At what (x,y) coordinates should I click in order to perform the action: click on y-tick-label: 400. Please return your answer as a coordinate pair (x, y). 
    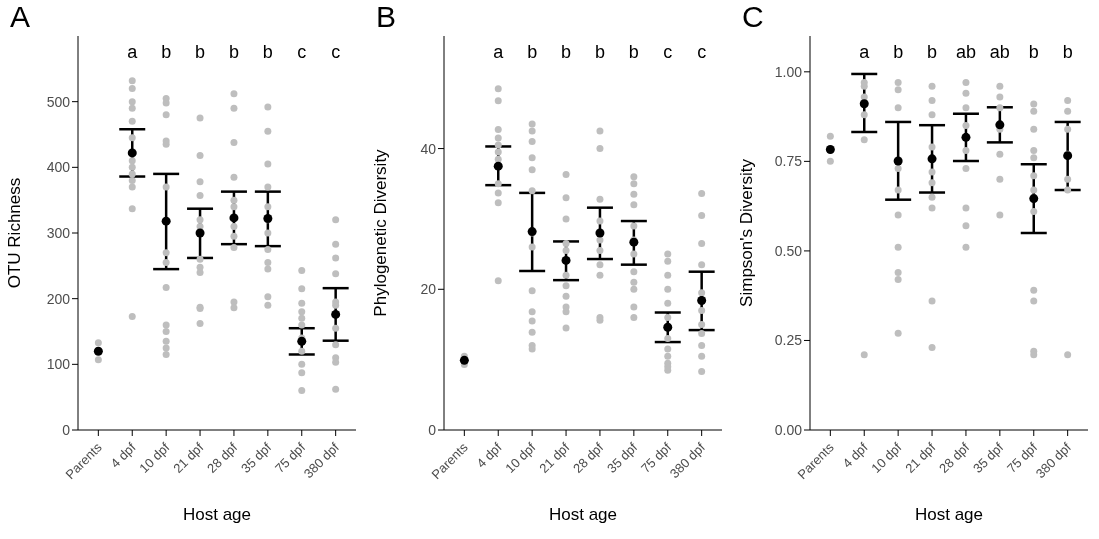
    Looking at the image, I should click on (58, 167).